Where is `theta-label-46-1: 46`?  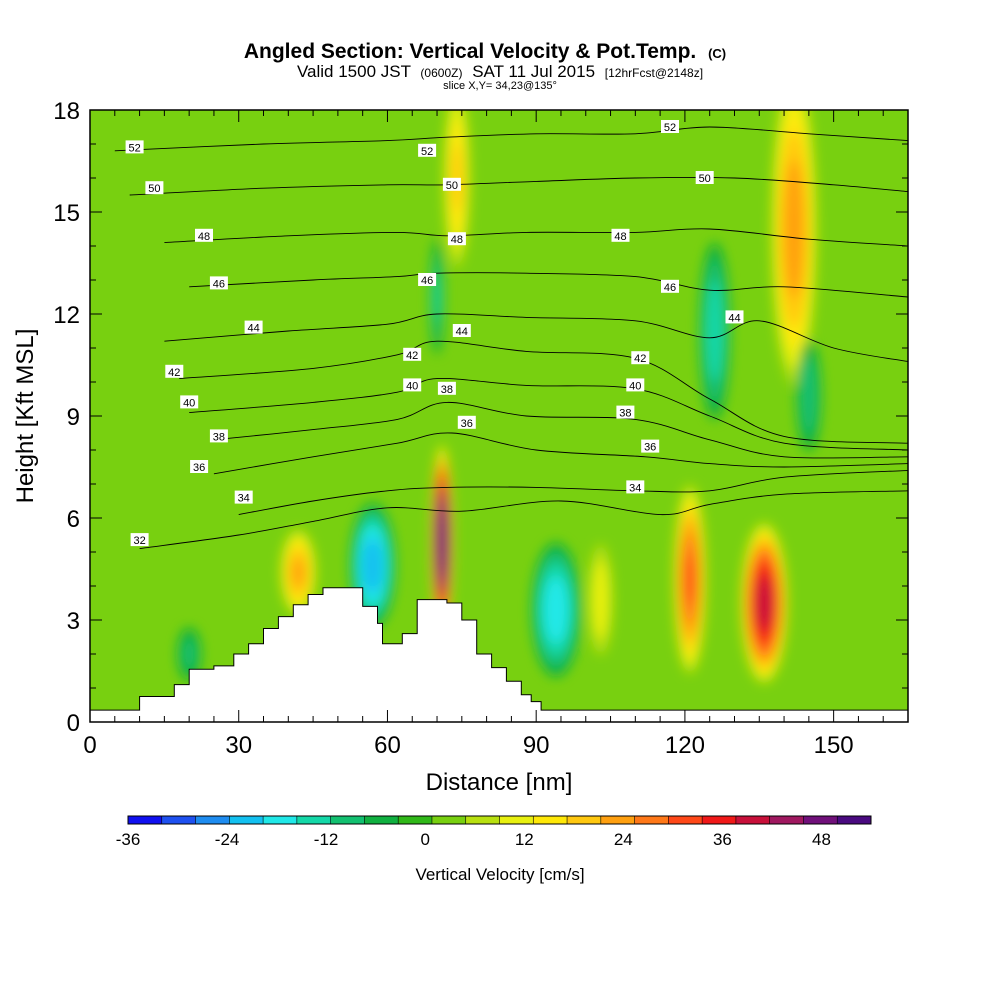
theta-label-46-1: 46 is located at coordinates (427, 280).